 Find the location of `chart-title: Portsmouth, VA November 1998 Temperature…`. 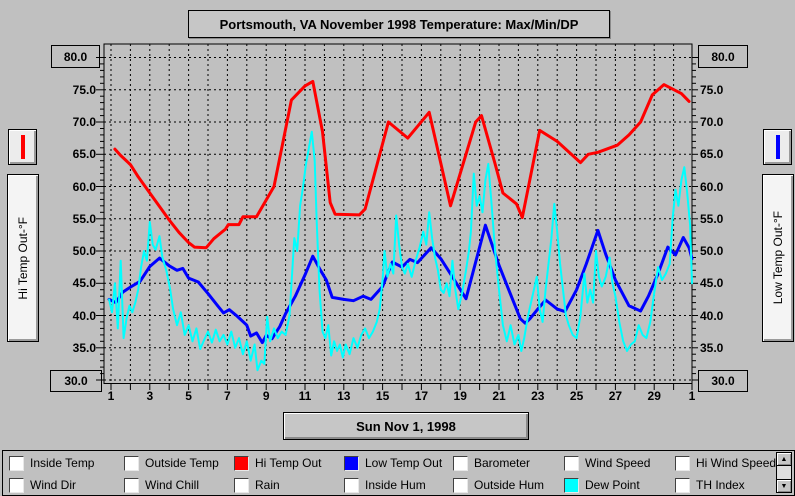

chart-title: Portsmouth, VA November 1998 Temperature… is located at coordinates (399, 24).